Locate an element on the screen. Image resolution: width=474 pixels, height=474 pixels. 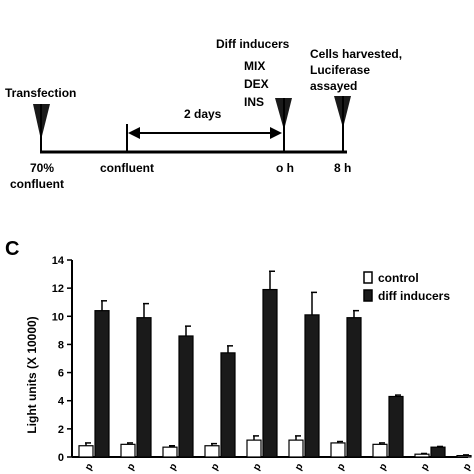
legend-swatch-control is located at coordinates (368, 277).